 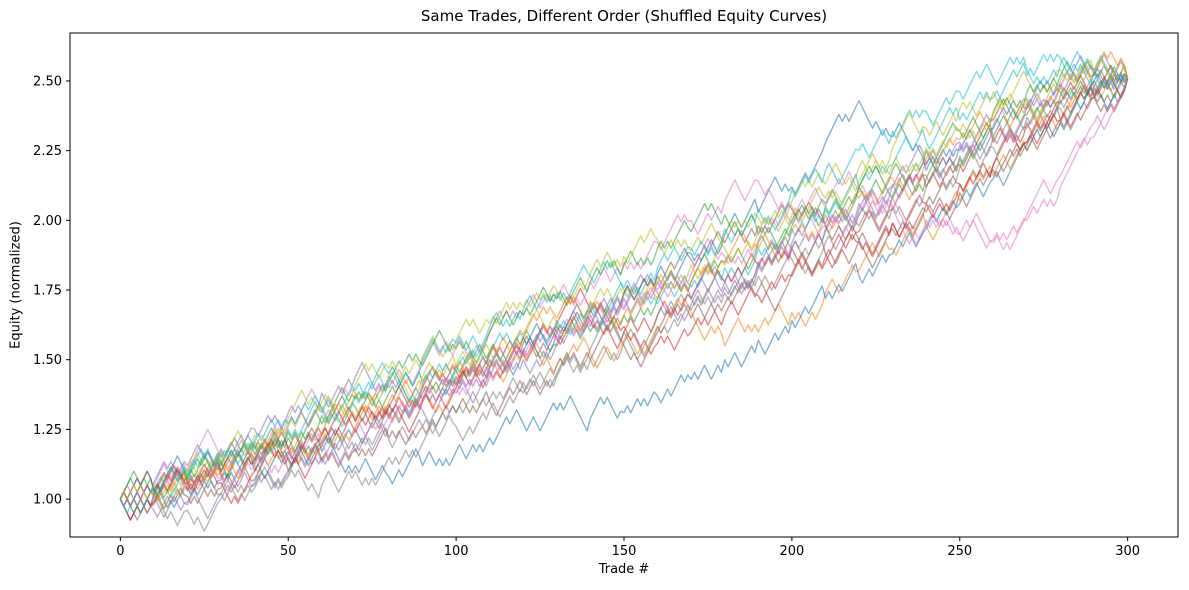 What do you see at coordinates (288, 551) in the screenshot?
I see `x-tick-label: 50` at bounding box center [288, 551].